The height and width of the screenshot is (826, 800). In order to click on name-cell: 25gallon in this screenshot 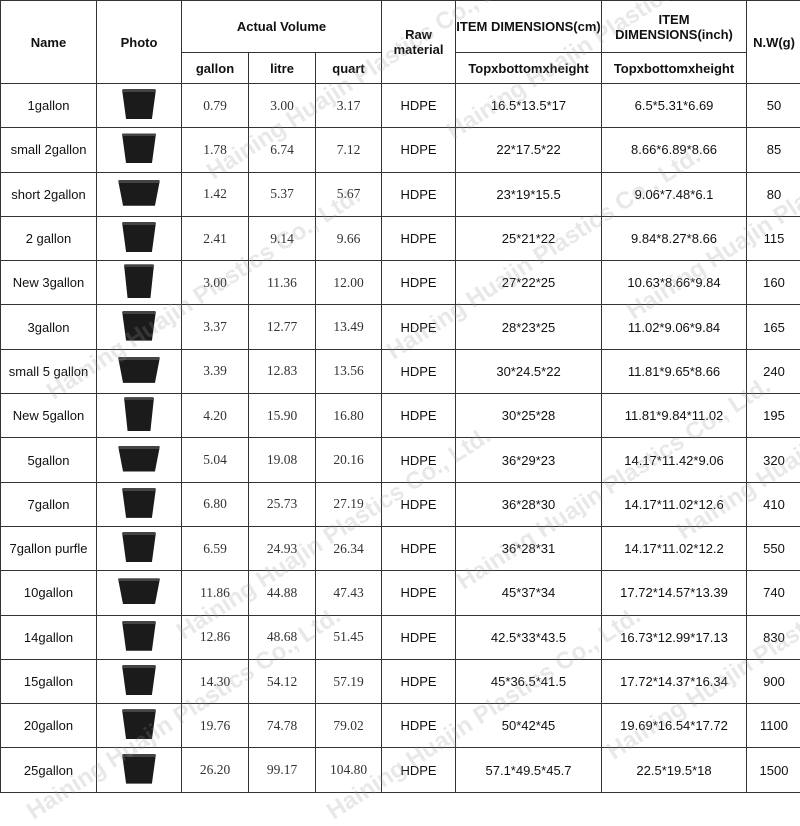, I will do `click(49, 770)`.